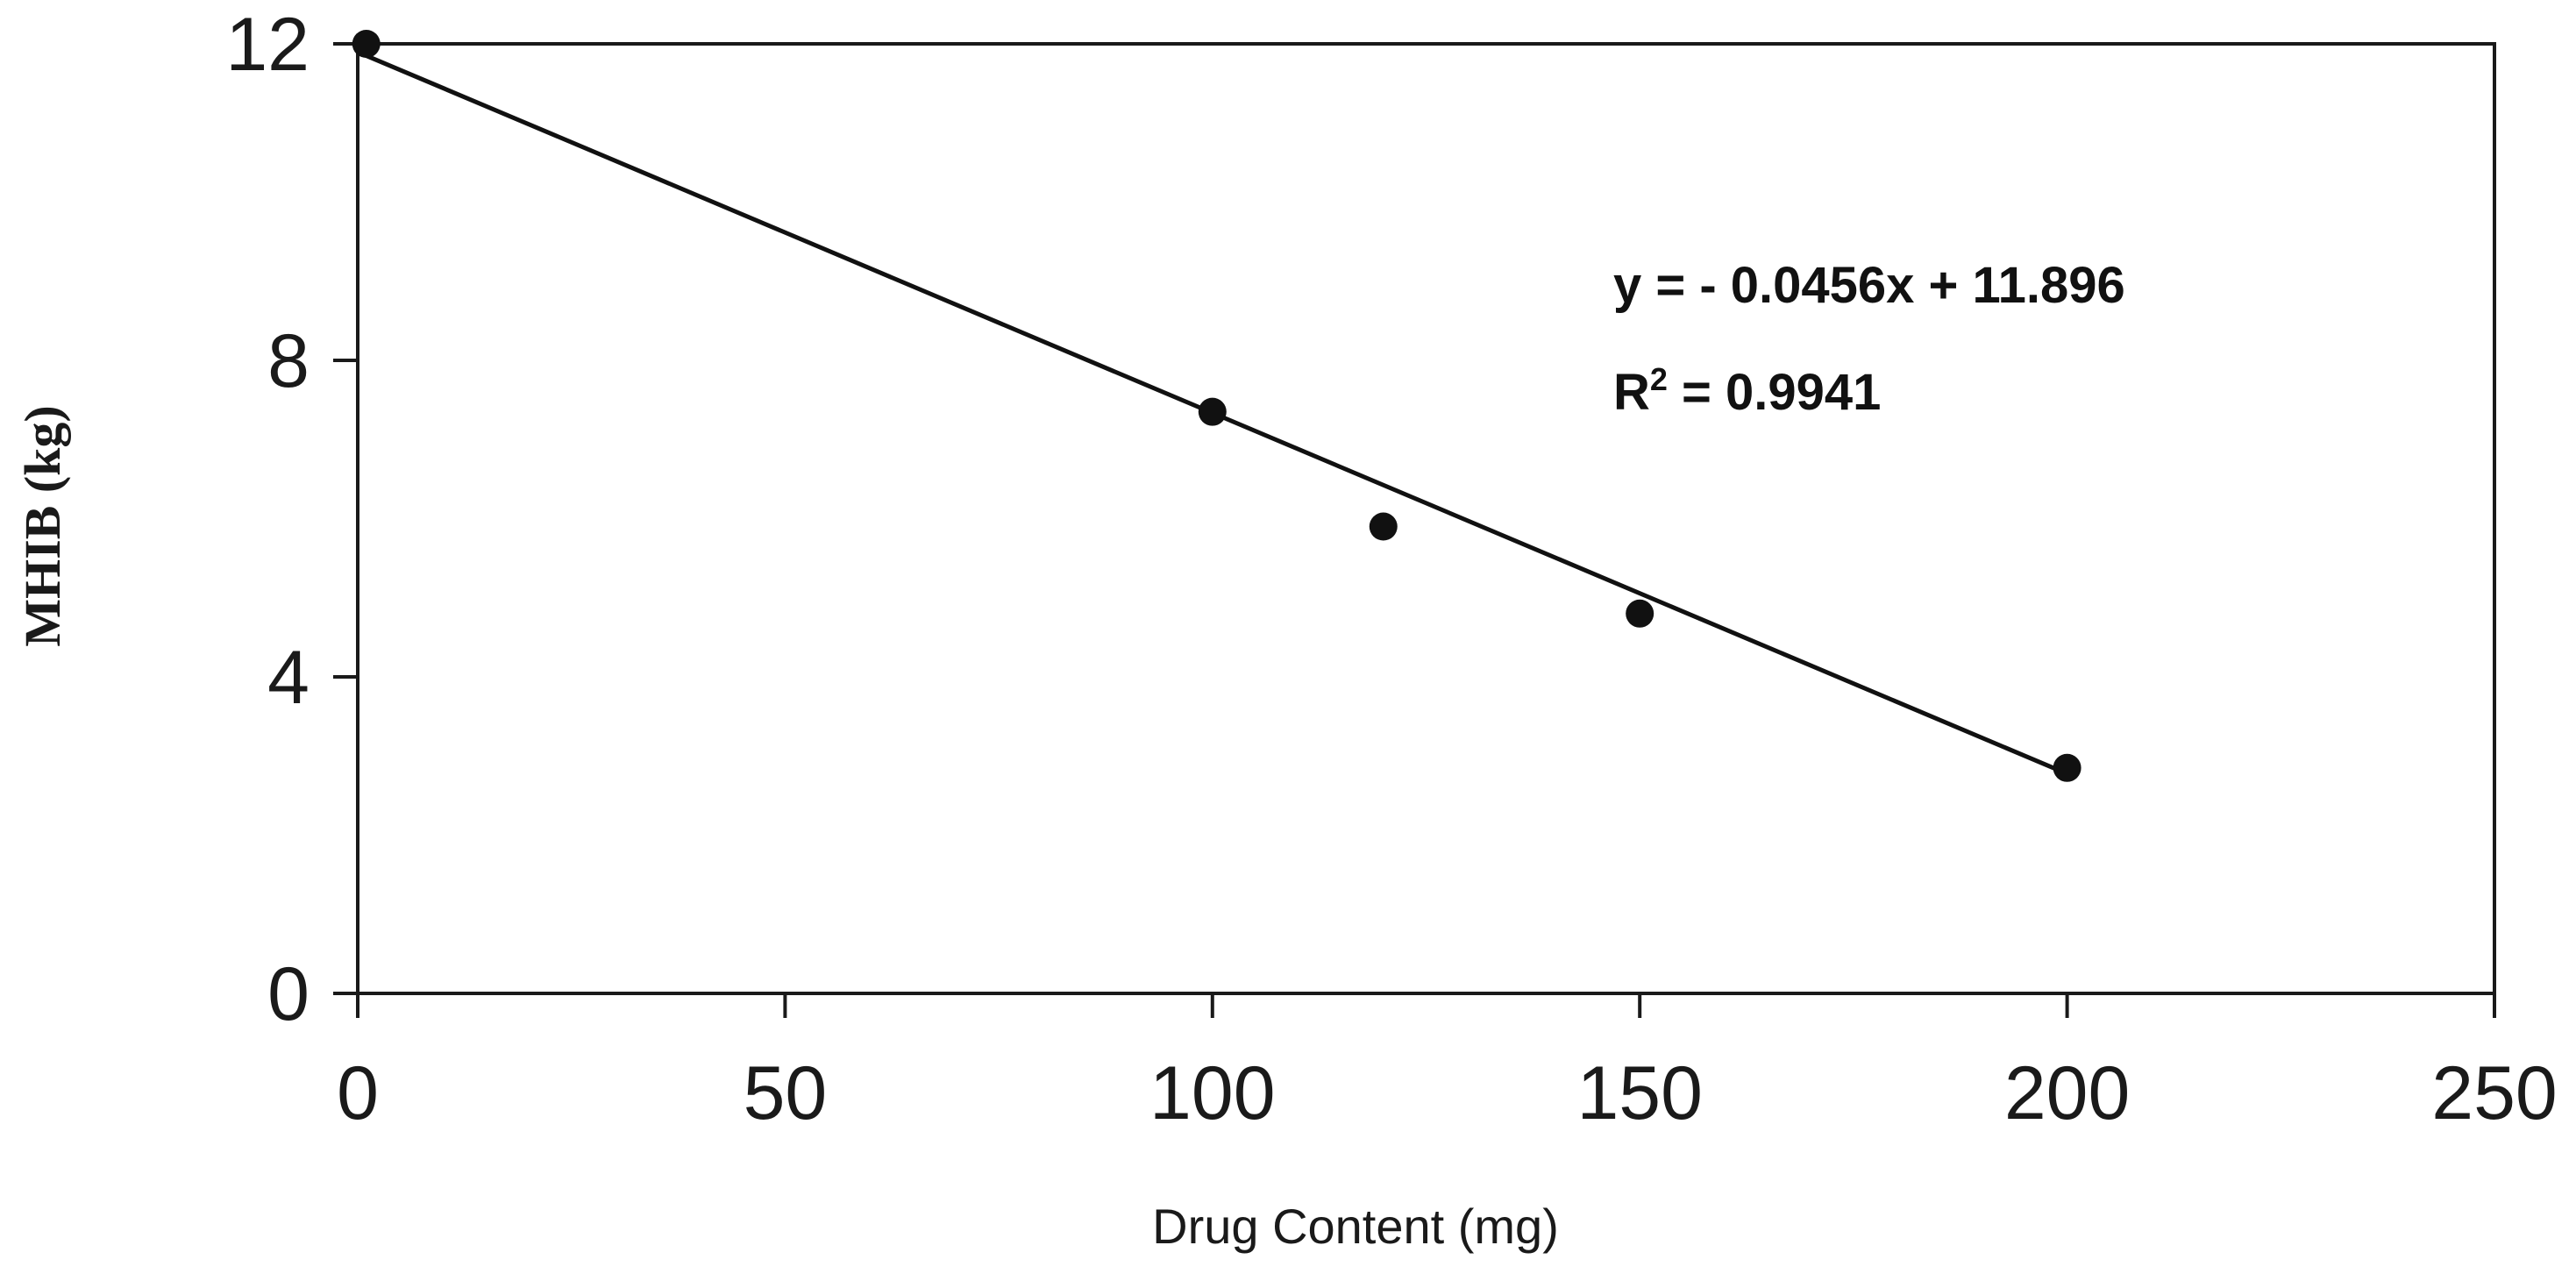  I want to click on r-squared-annotation: R2 = 0.9941, so click(1747, 391).